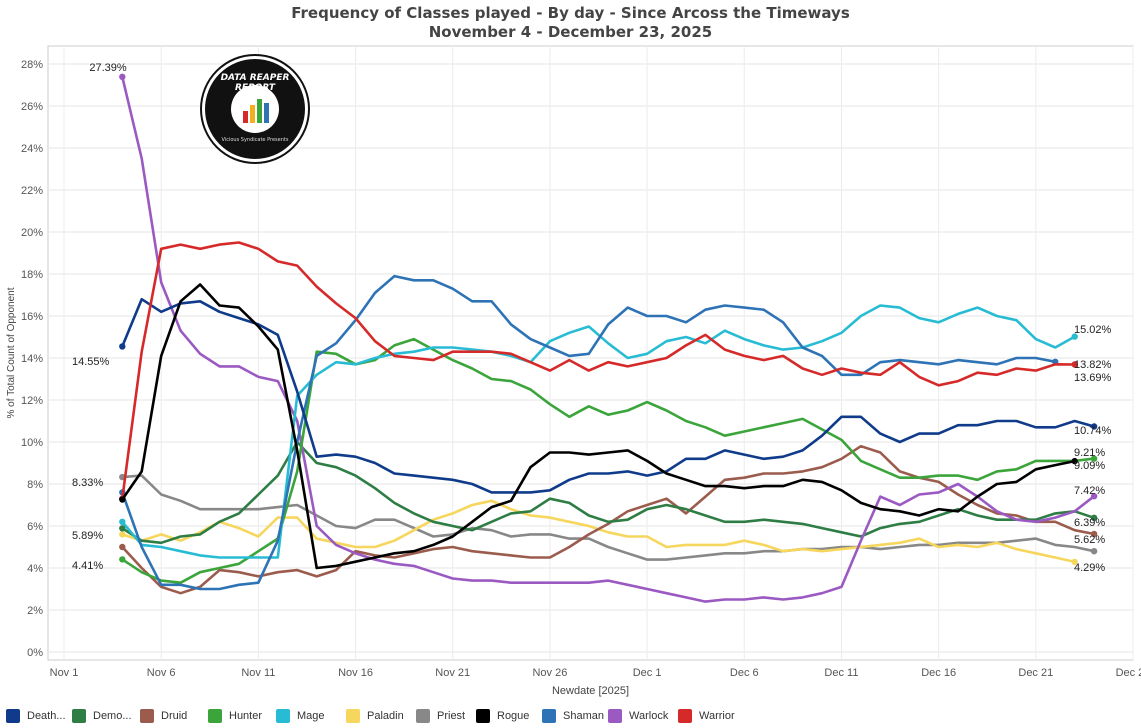  Describe the element at coordinates (938, 673) in the screenshot. I see `x-tick-label: Dec 16` at that location.